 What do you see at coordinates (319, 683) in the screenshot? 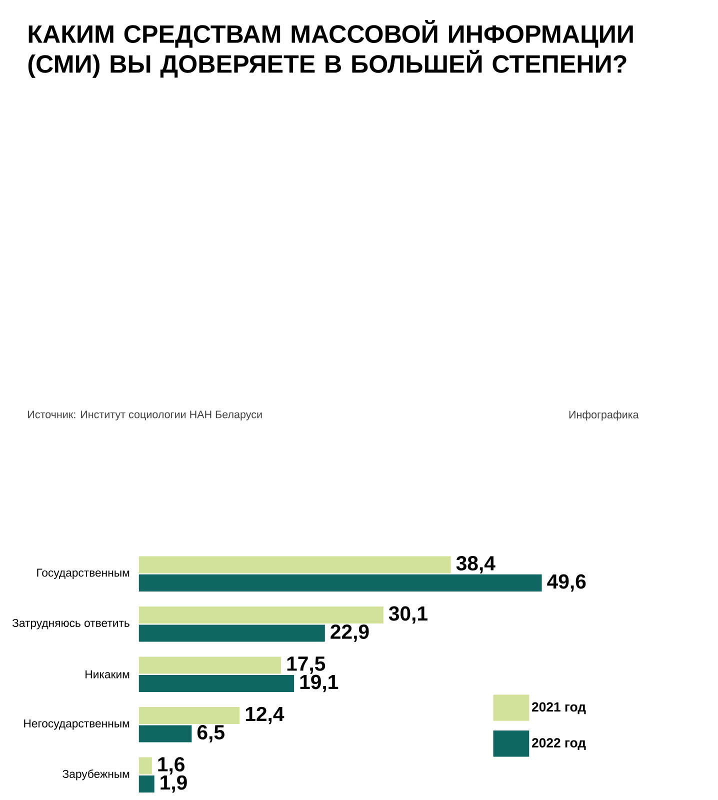
I see `data-label: 19,1` at bounding box center [319, 683].